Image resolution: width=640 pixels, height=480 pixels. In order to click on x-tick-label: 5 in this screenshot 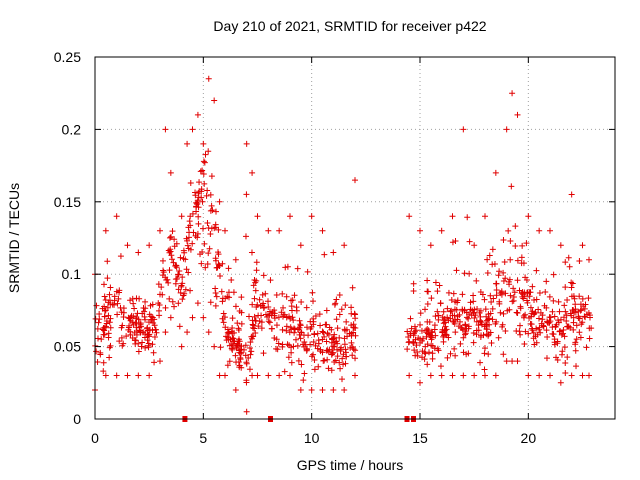, I will do `click(203, 438)`.